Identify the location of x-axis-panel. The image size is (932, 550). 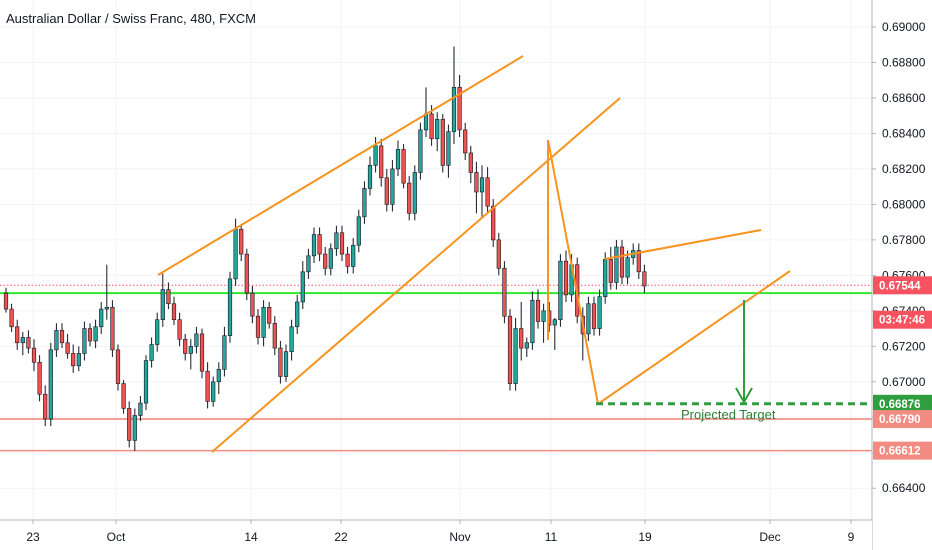
(436, 535).